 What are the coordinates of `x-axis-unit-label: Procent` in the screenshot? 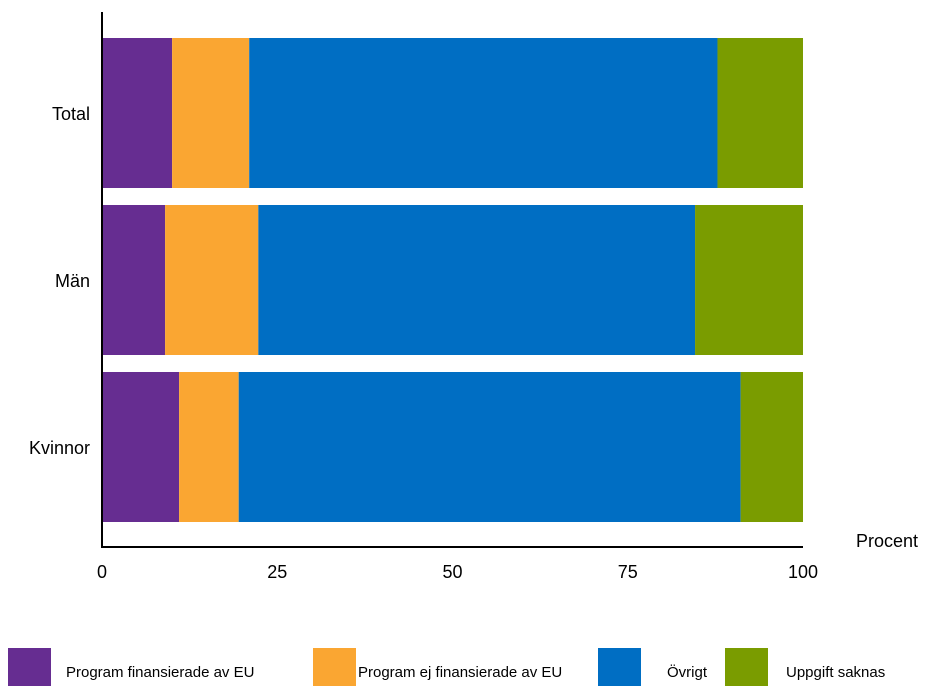 It's located at (887, 541).